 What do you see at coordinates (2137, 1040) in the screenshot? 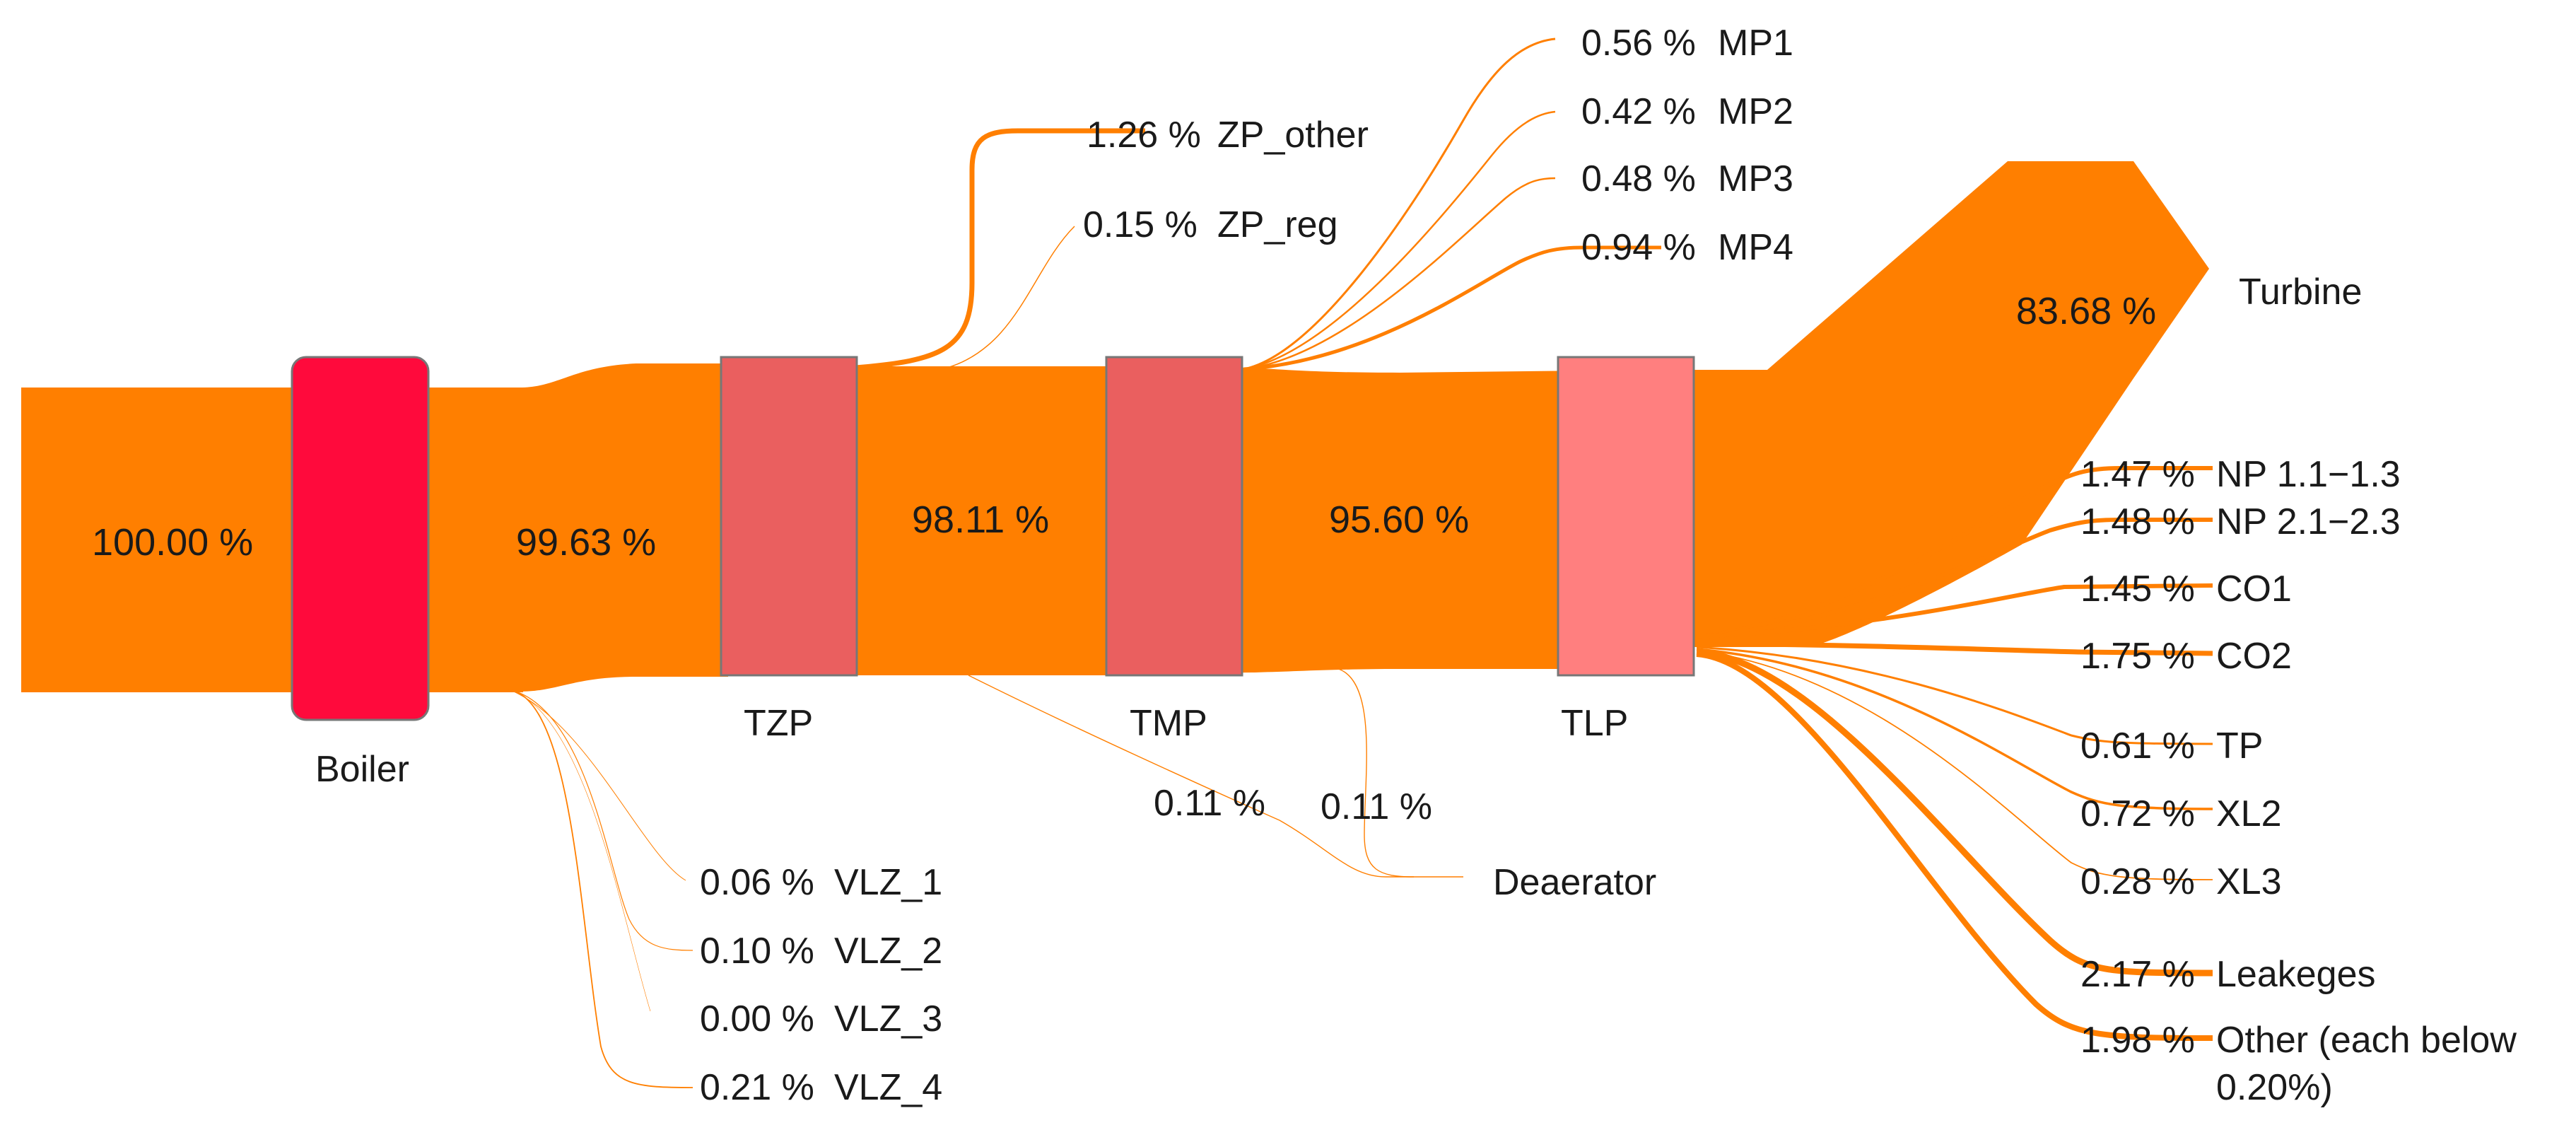
I see `other-pct: 1.98 %` at bounding box center [2137, 1040].